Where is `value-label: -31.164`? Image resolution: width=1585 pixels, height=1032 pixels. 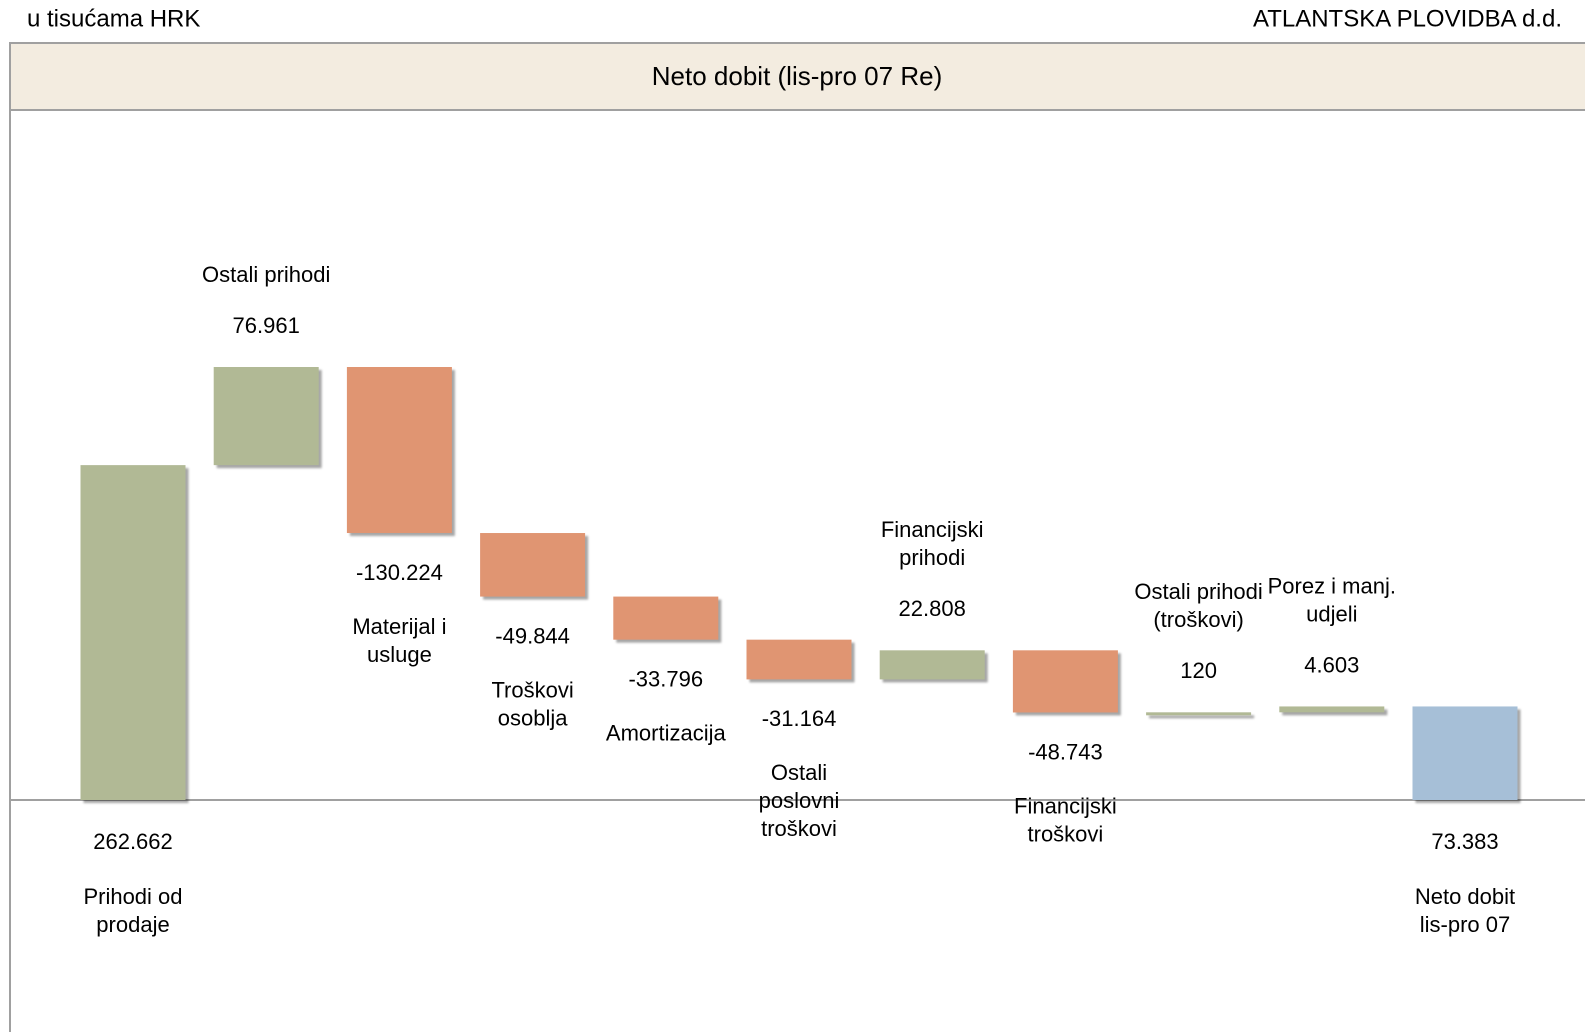
value-label: -31.164 is located at coordinates (799, 718).